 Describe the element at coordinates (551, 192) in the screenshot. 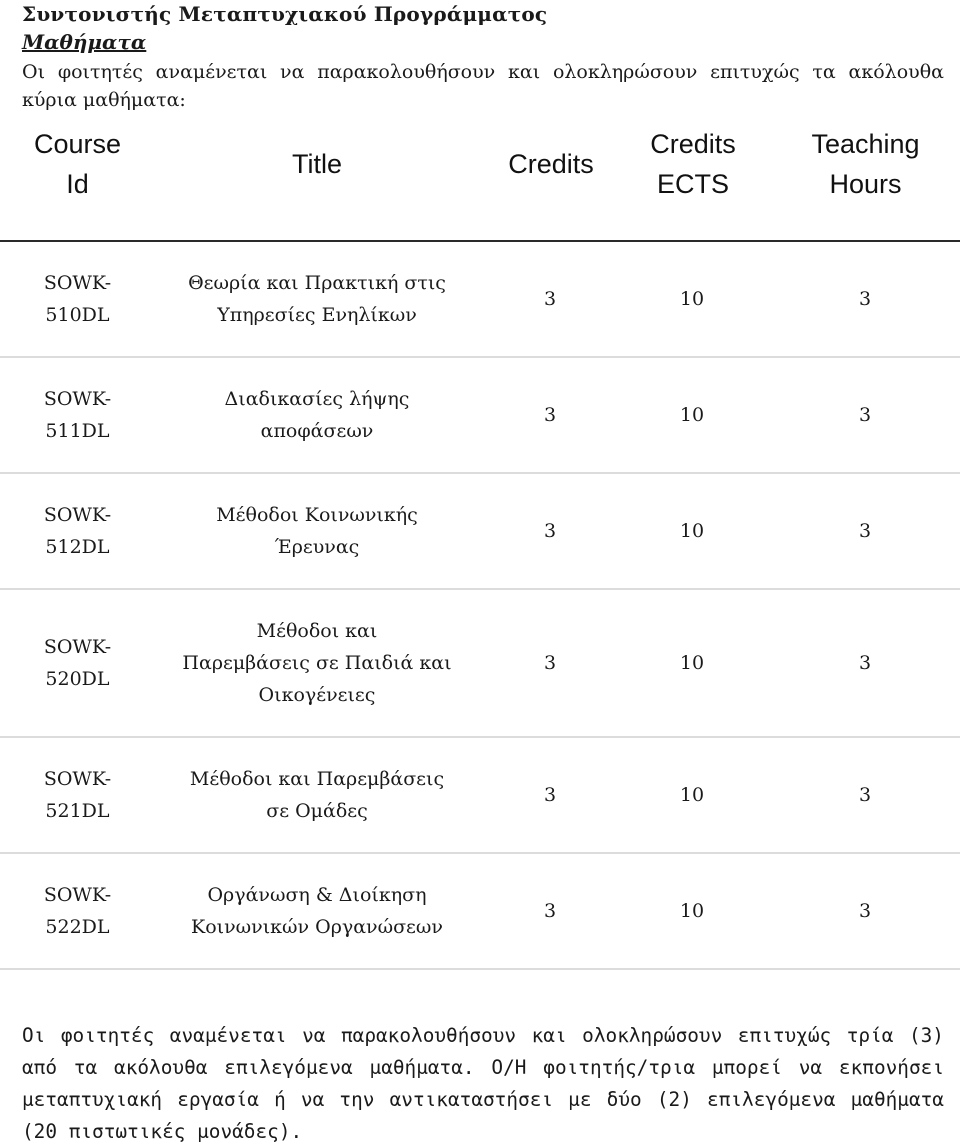

I see `header-credits: Credits` at that location.